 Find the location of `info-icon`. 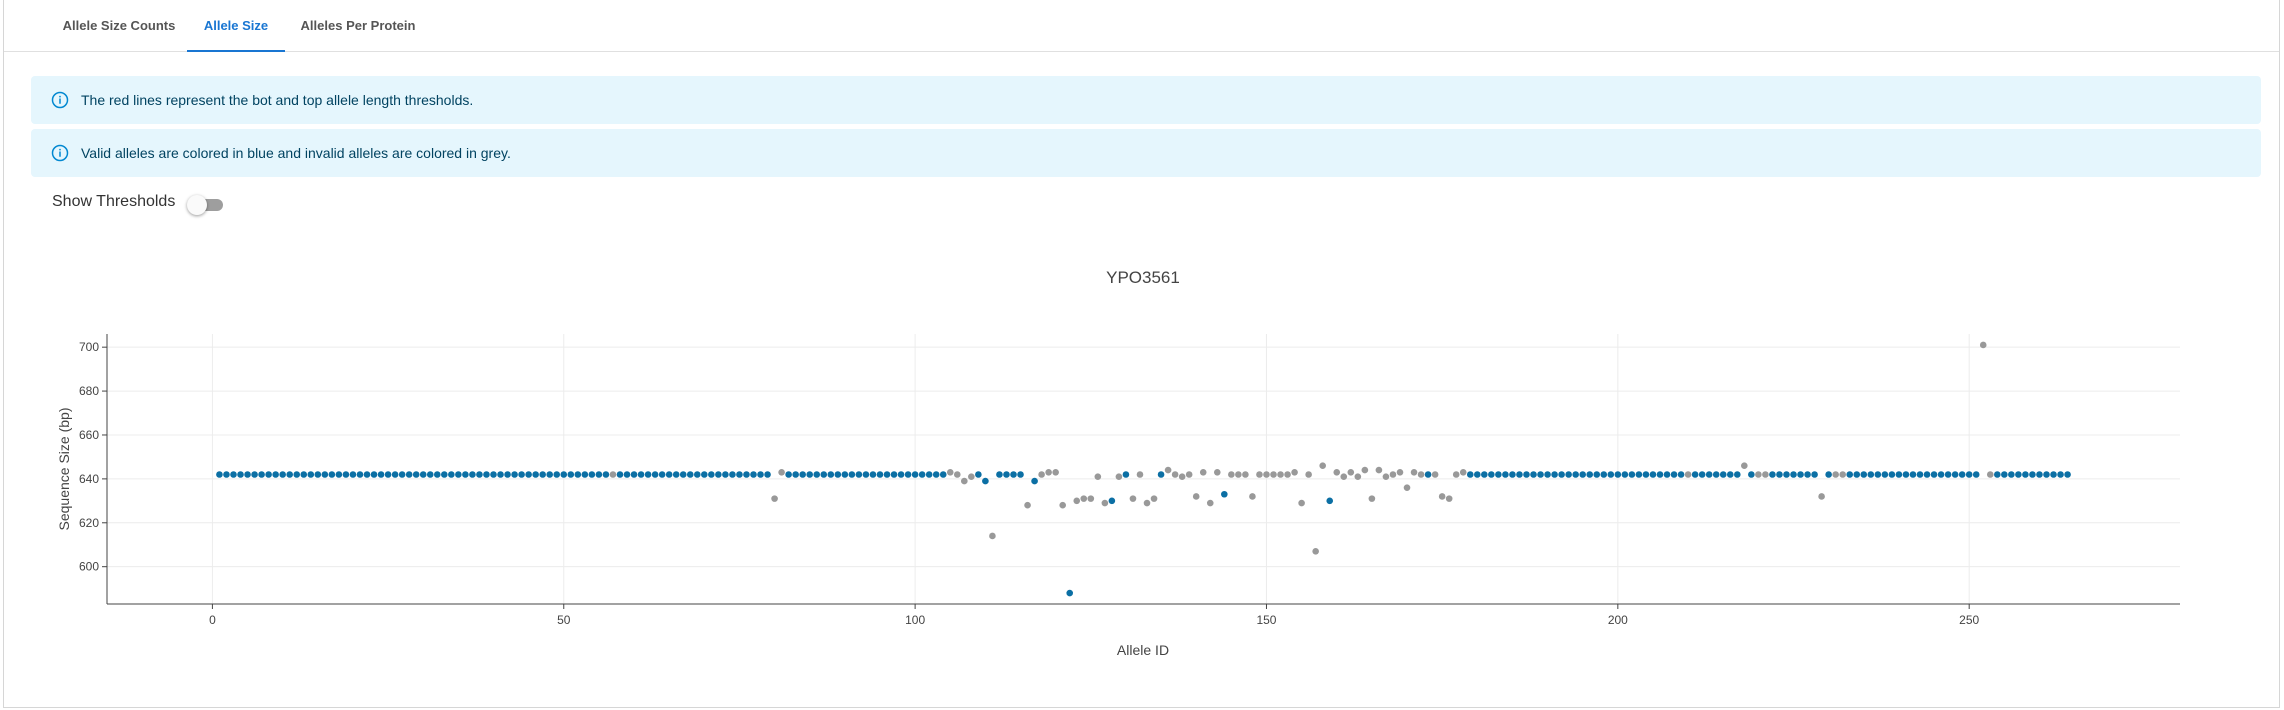

info-icon is located at coordinates (60, 153).